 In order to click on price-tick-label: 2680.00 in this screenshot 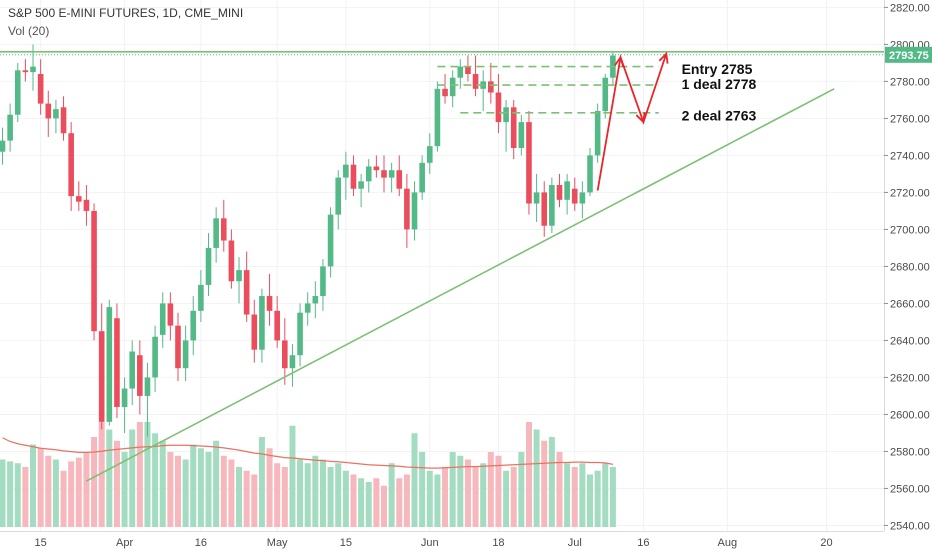, I will do `click(910, 267)`.